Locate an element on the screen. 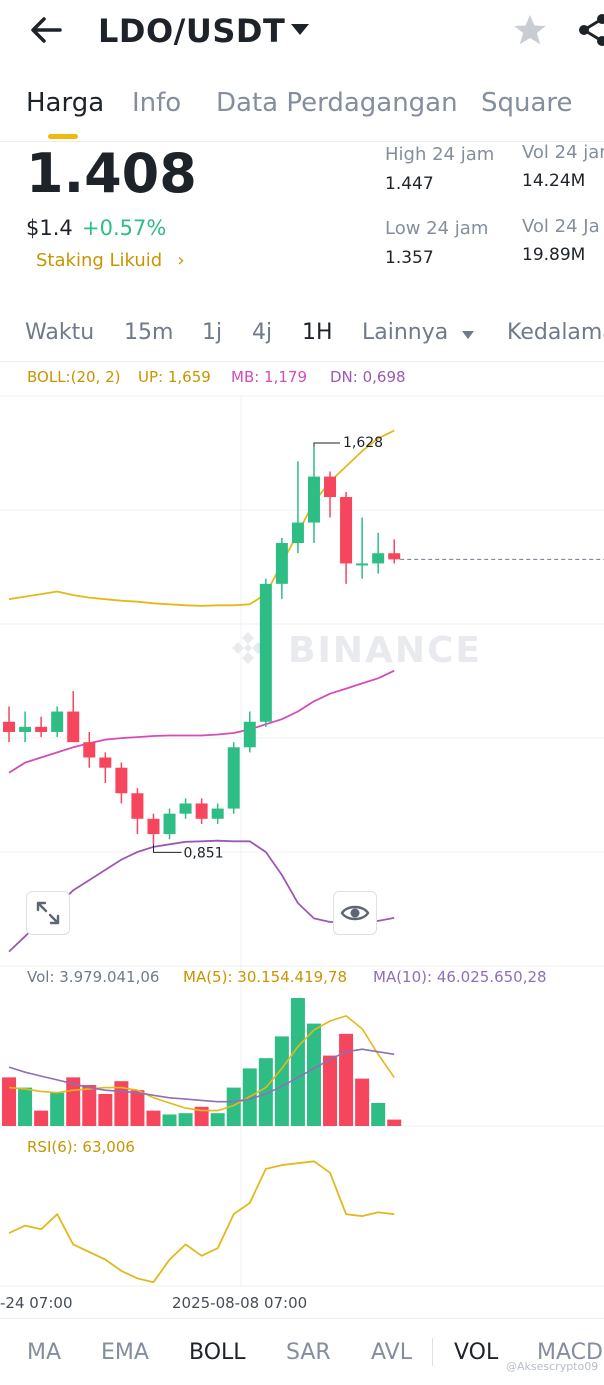 The image size is (604, 1385). tab-square: Square is located at coordinates (527, 103).